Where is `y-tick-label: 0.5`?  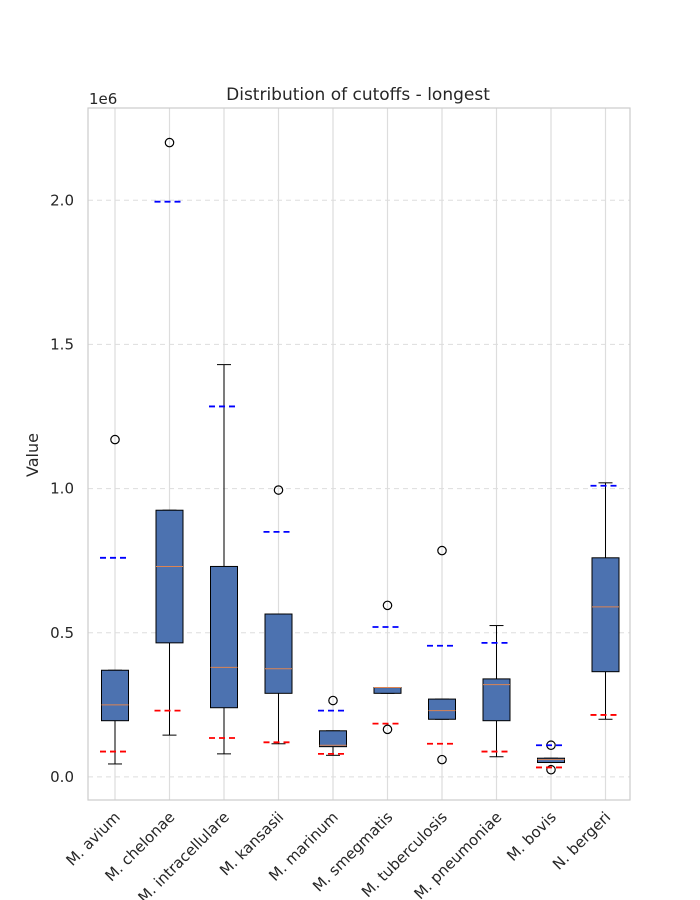 y-tick-label: 0.5 is located at coordinates (62, 633).